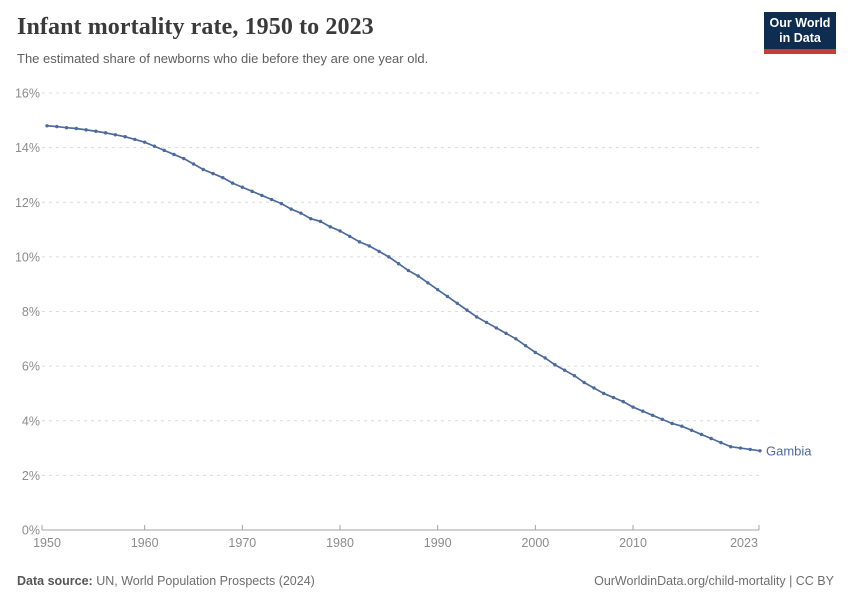 The width and height of the screenshot is (850, 600). Describe the element at coordinates (486, 322) in the screenshot. I see `data-point-1995` at that location.